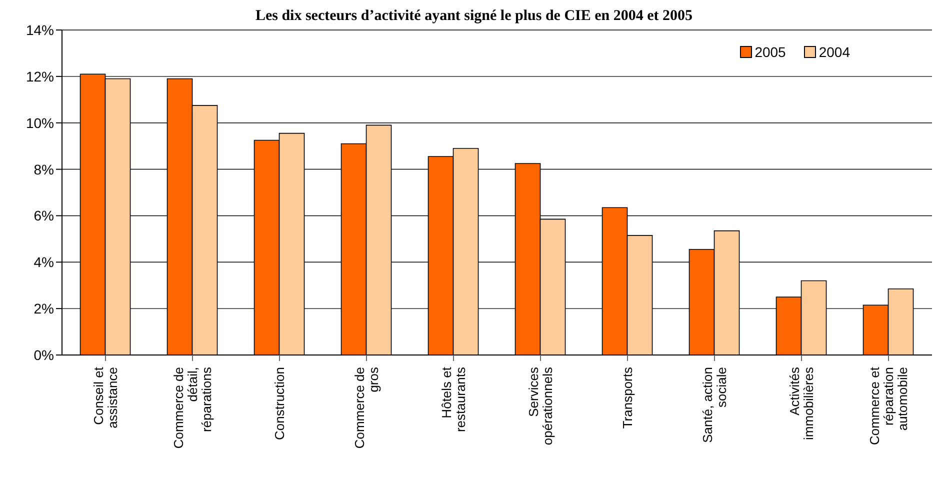  I want to click on x-tick-label: Commerce de gros, so click(366, 407).